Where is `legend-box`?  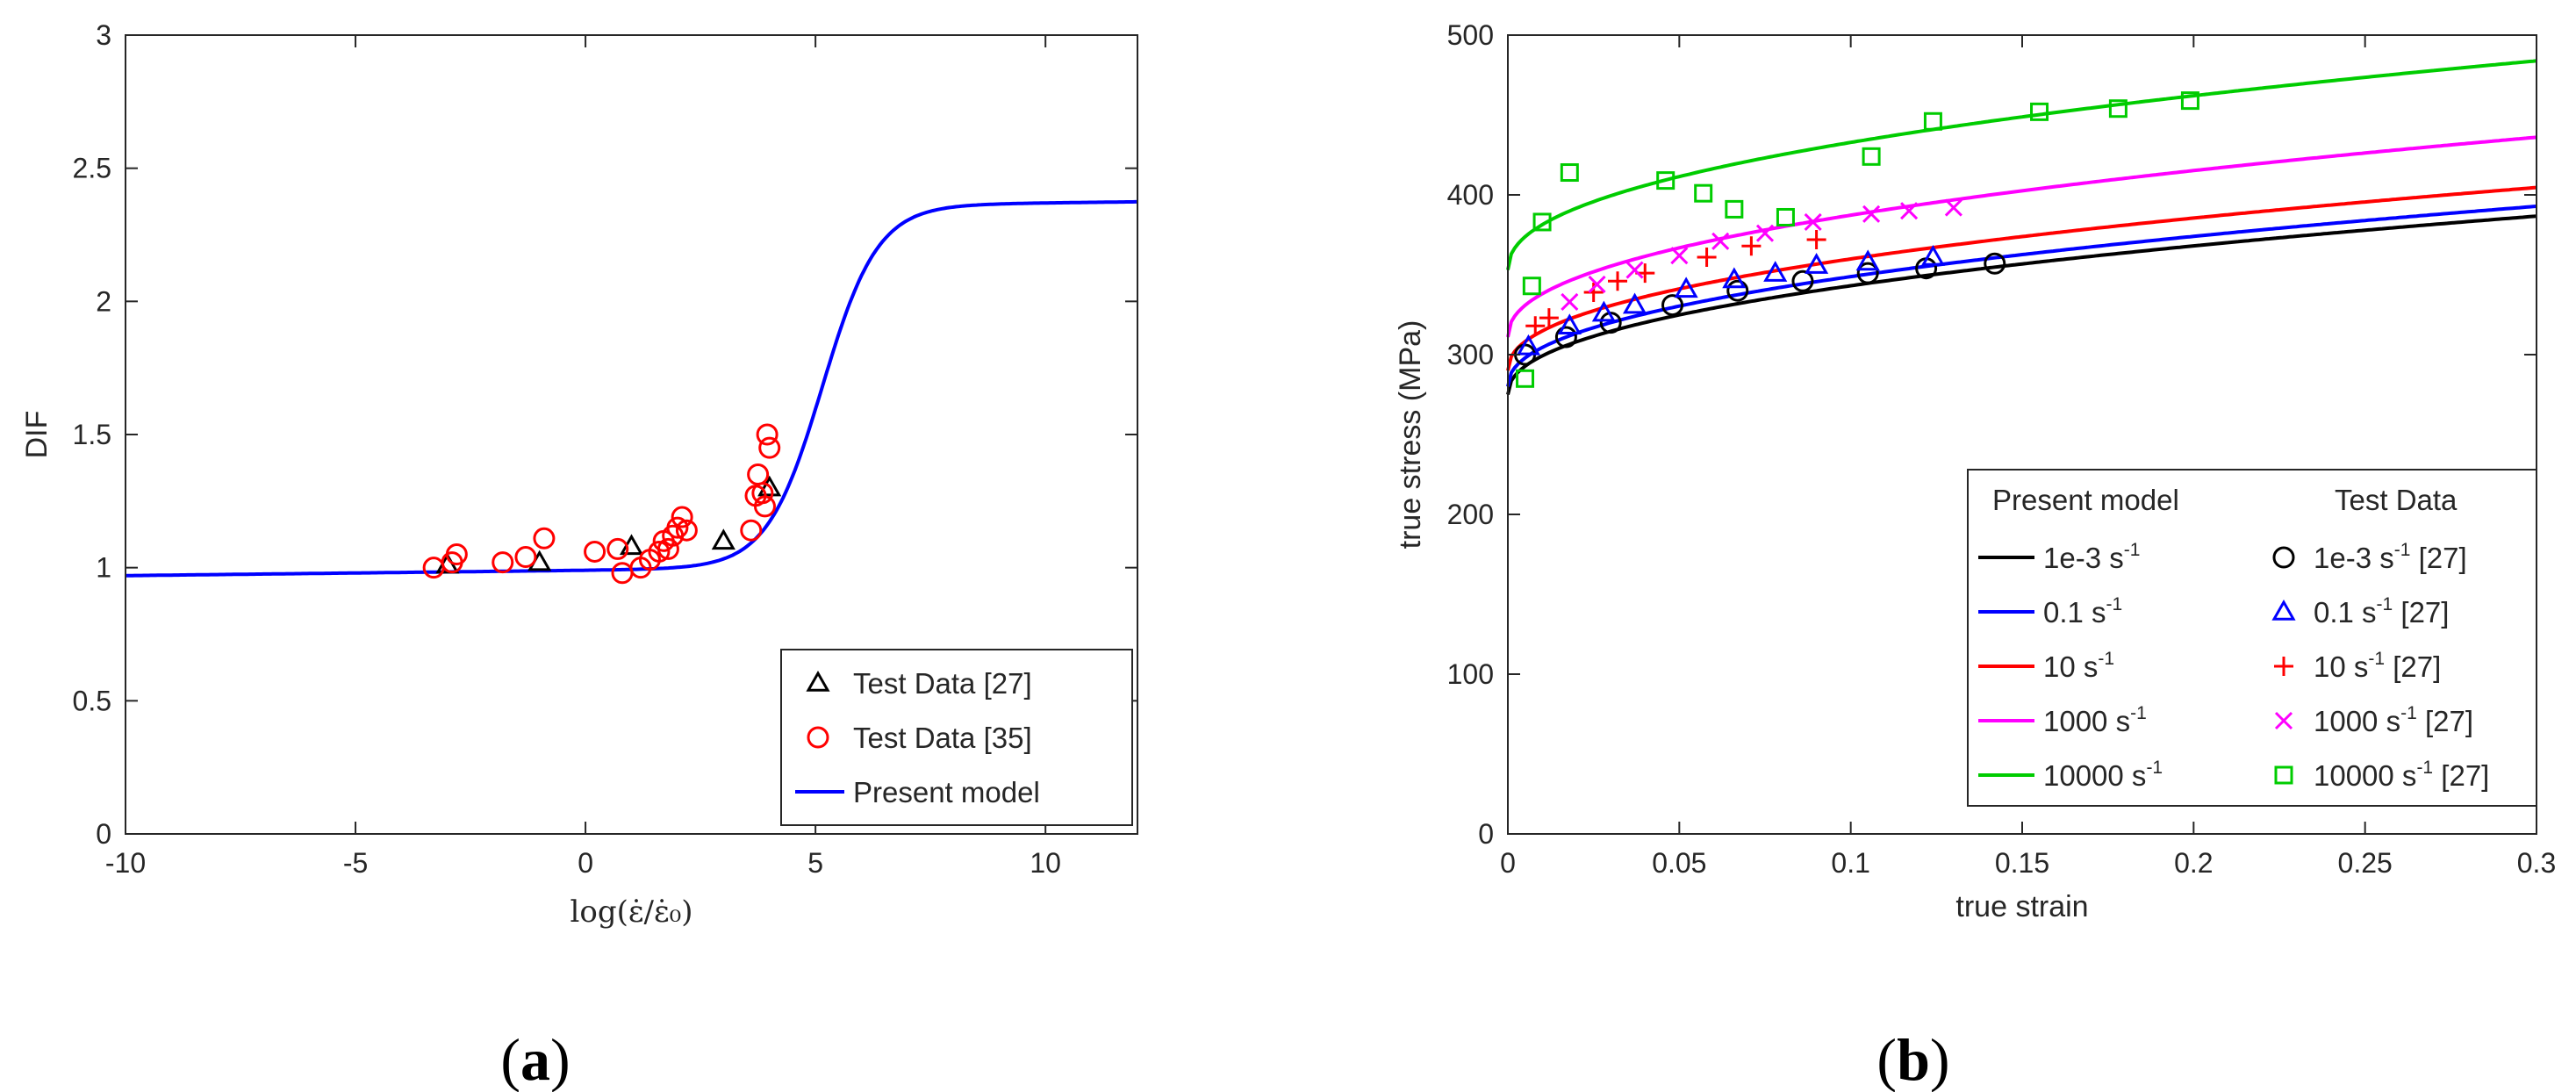 legend-box is located at coordinates (2252, 638).